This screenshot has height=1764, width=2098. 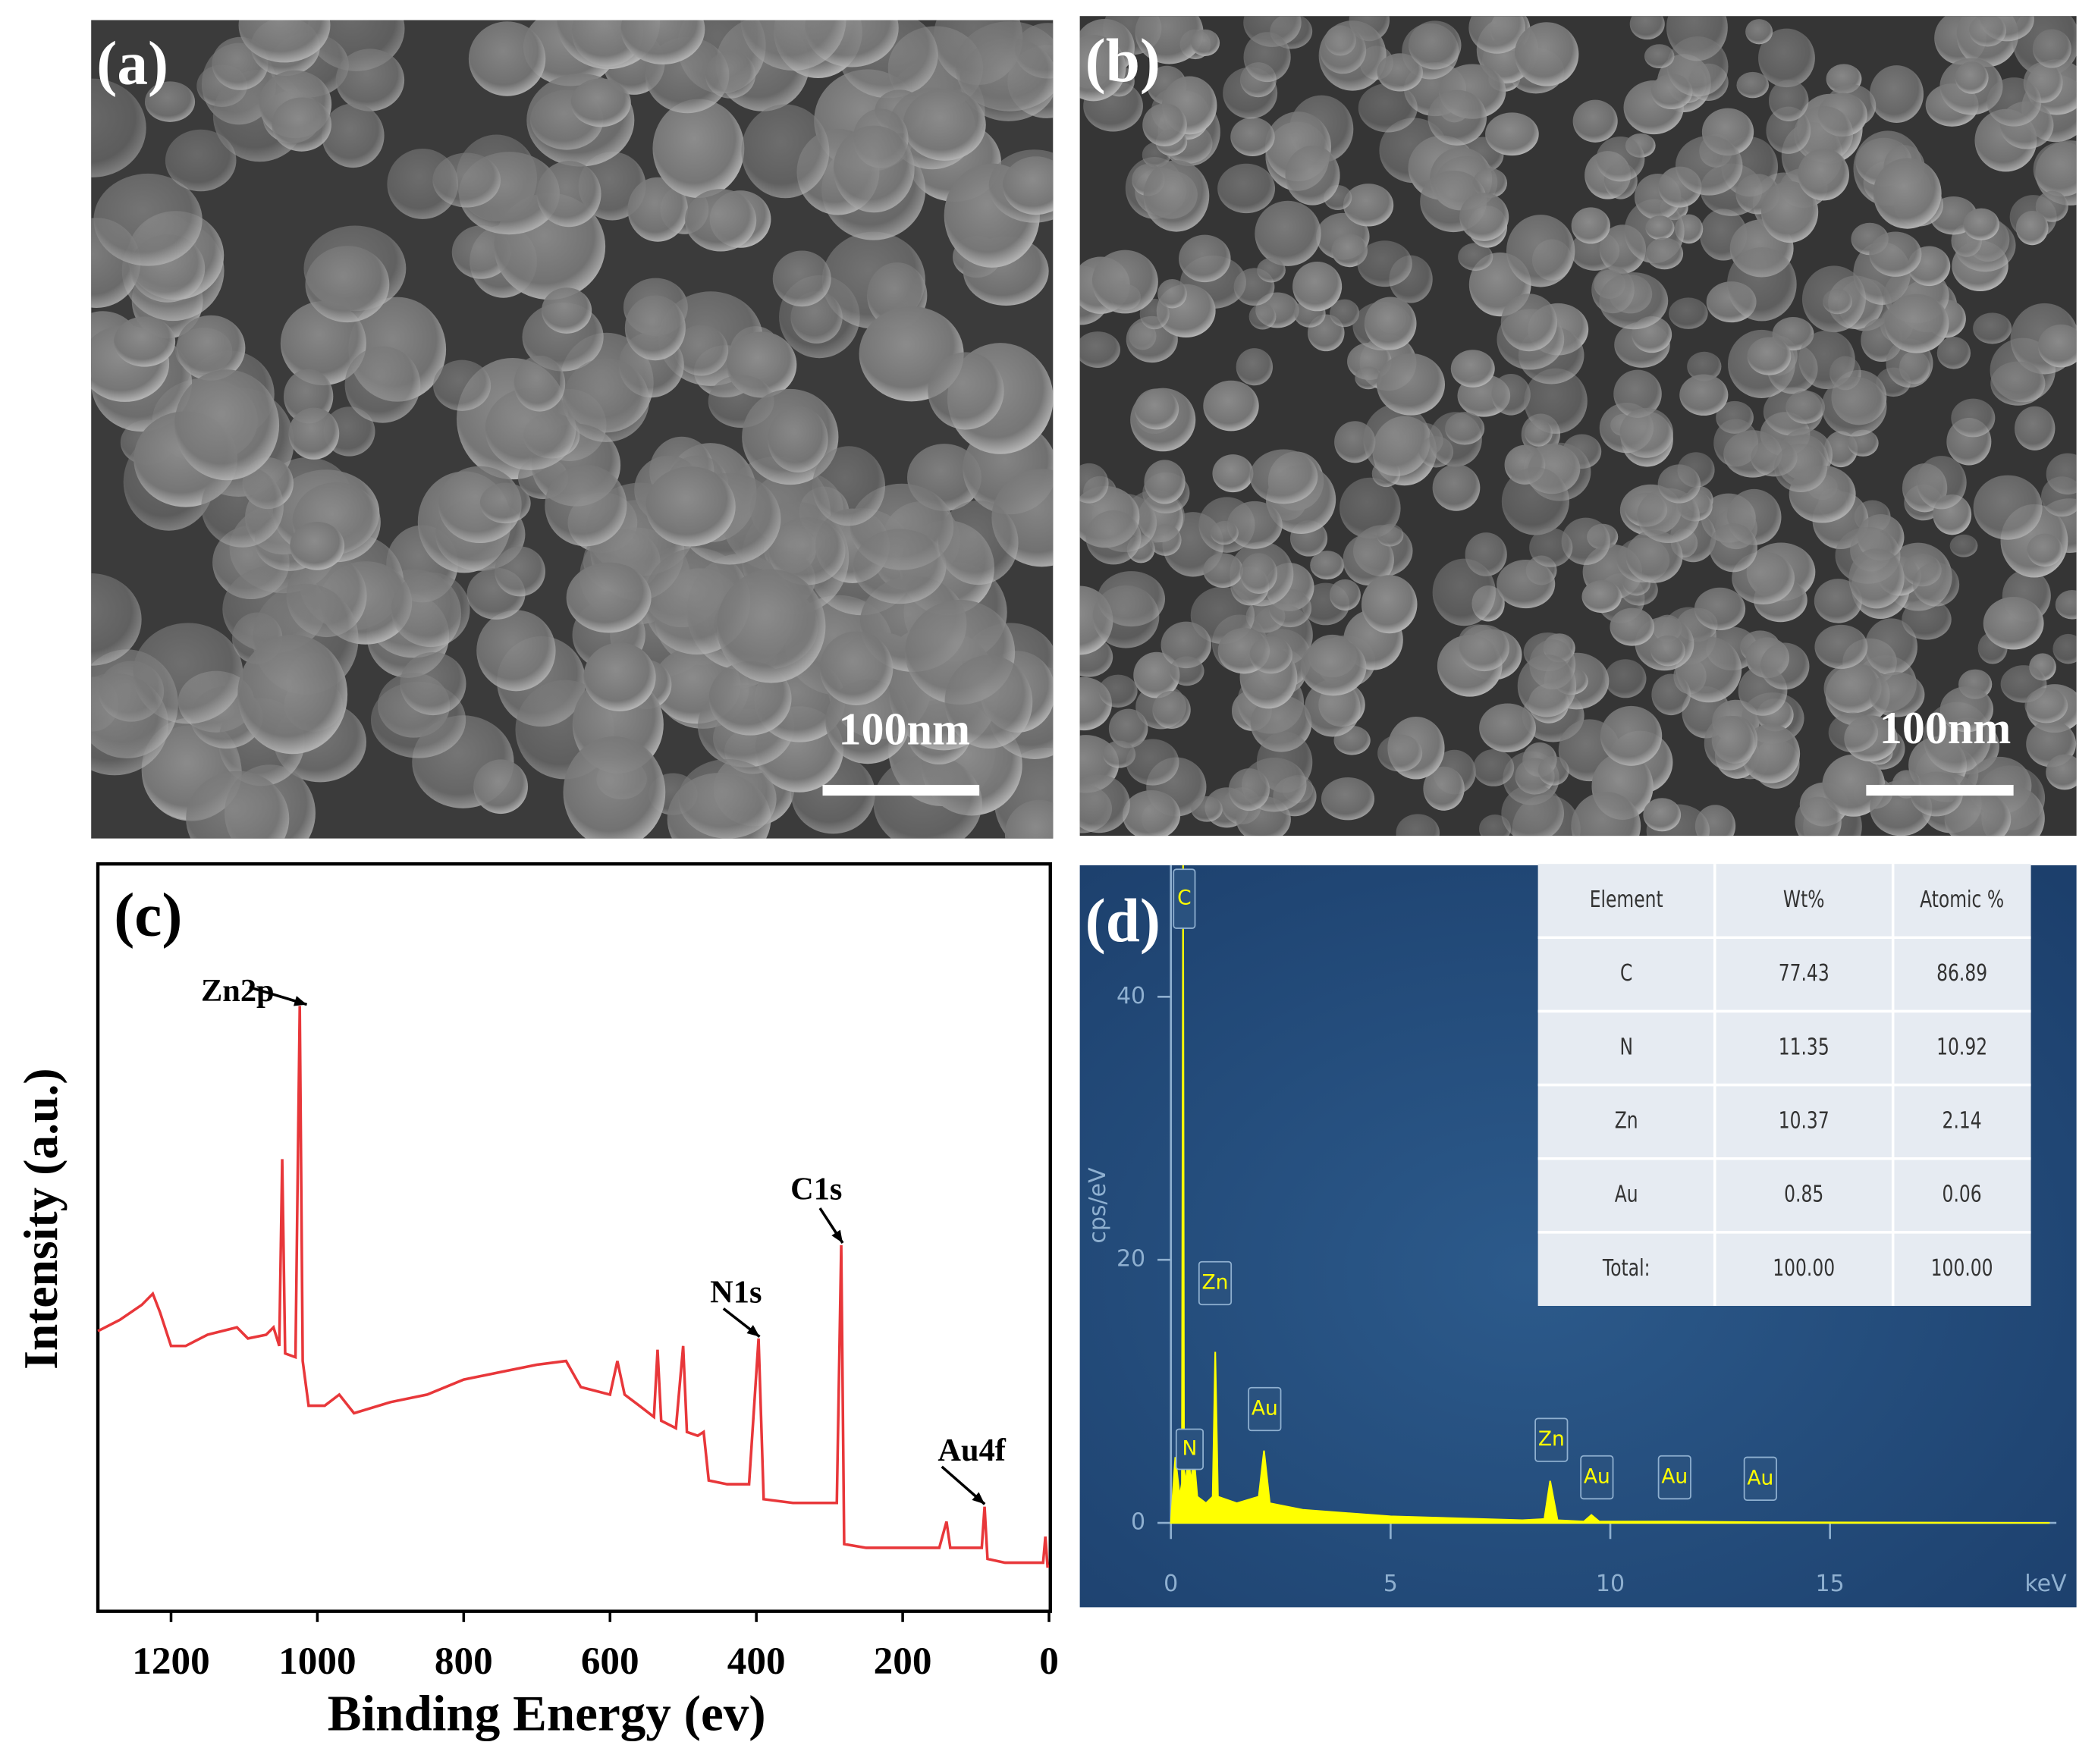 I want to click on scale-bar-label: 100nm, so click(x=1946, y=727).